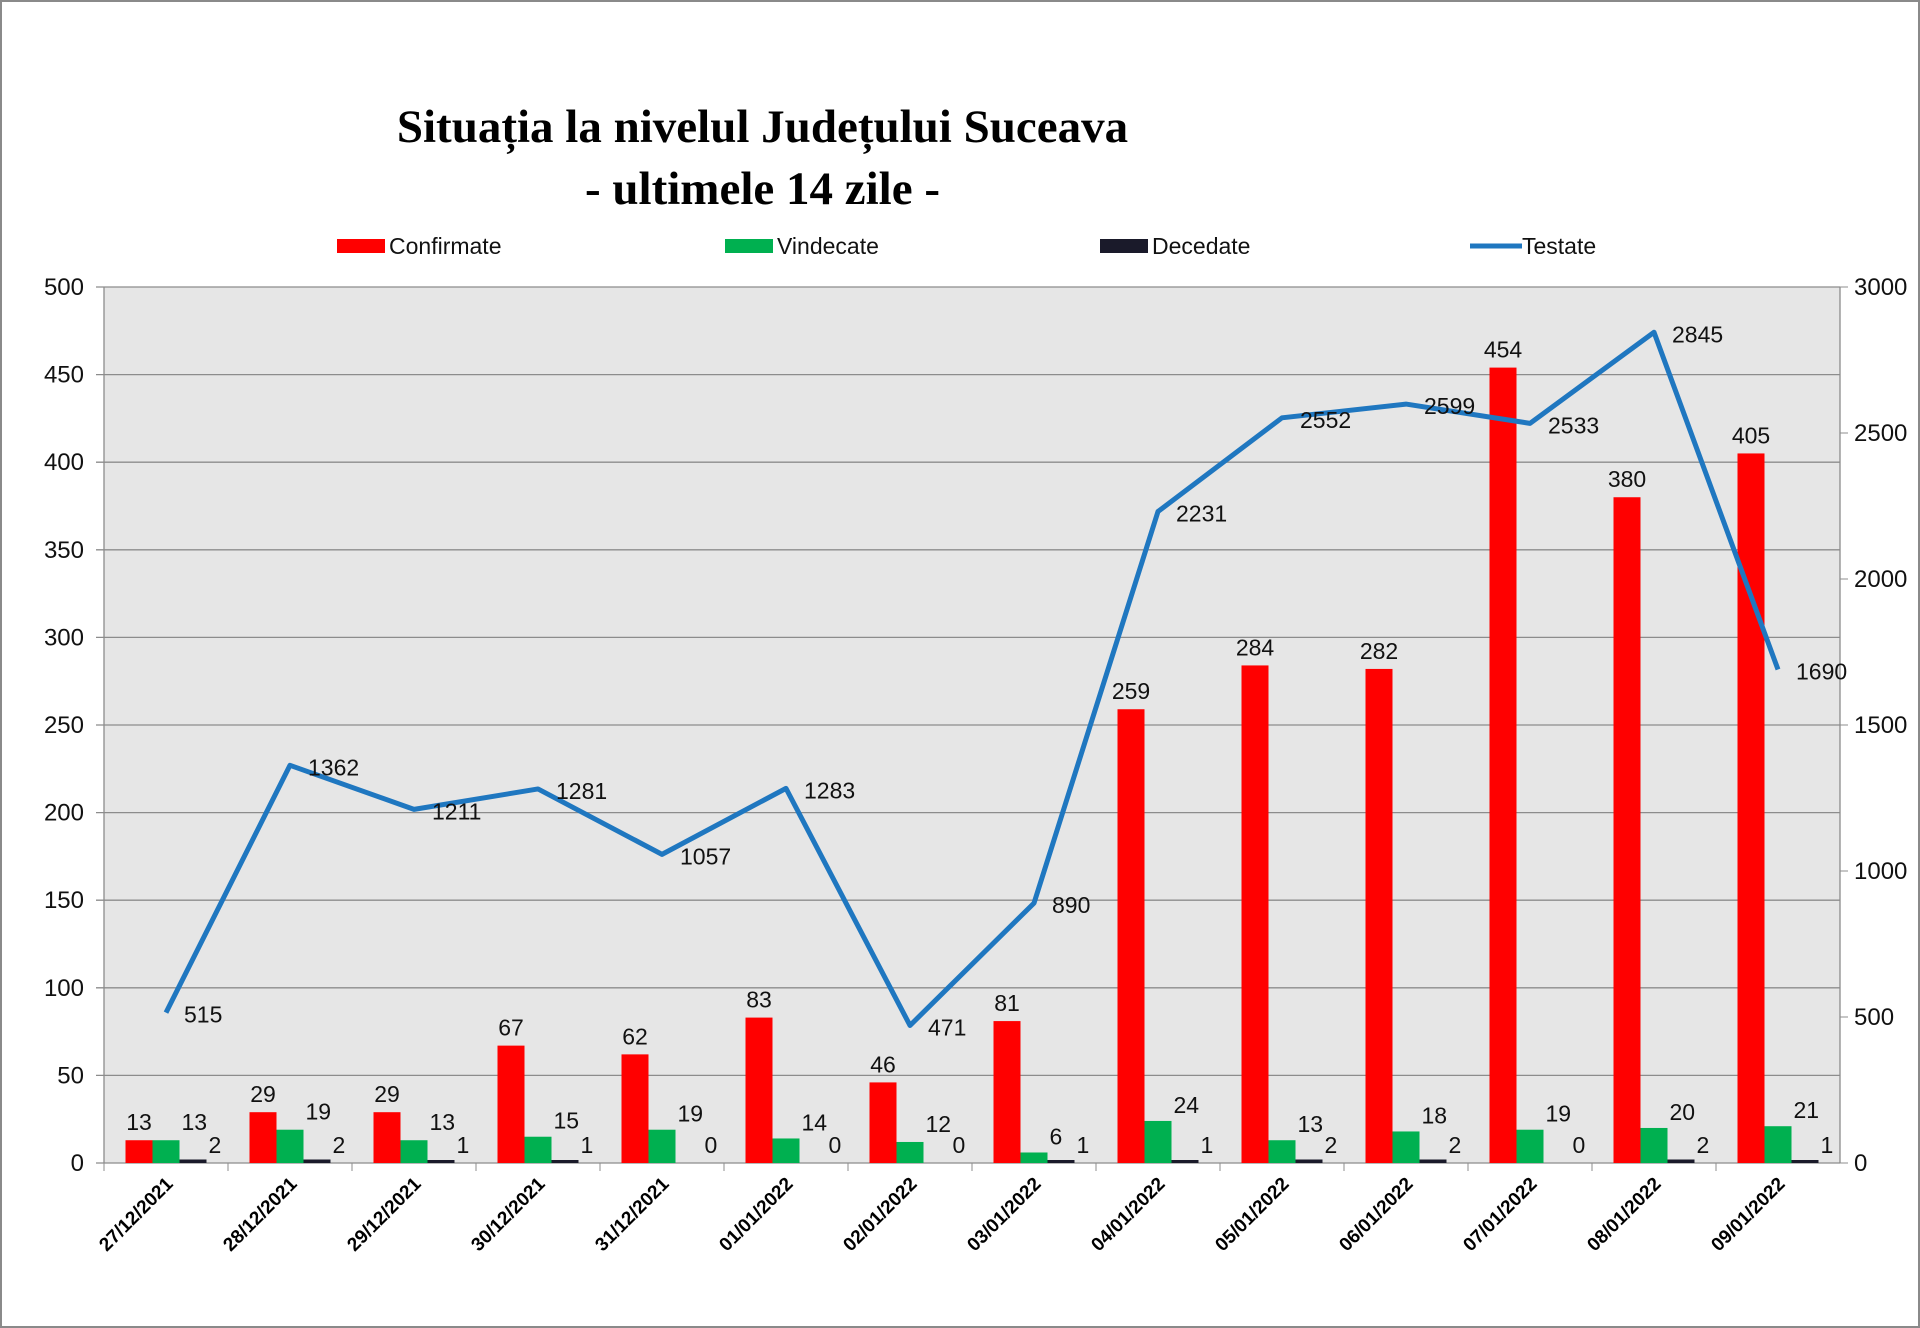 The height and width of the screenshot is (1328, 1920). I want to click on x-axis-label: 31/12/2021, so click(632, 1214).